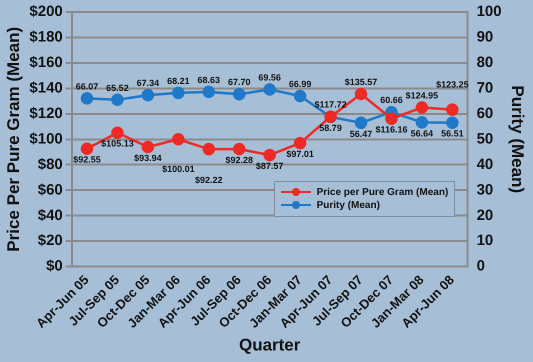 This screenshot has width=533, height=362. Describe the element at coordinates (269, 344) in the screenshot. I see `x-axis-title: Quarter` at that location.